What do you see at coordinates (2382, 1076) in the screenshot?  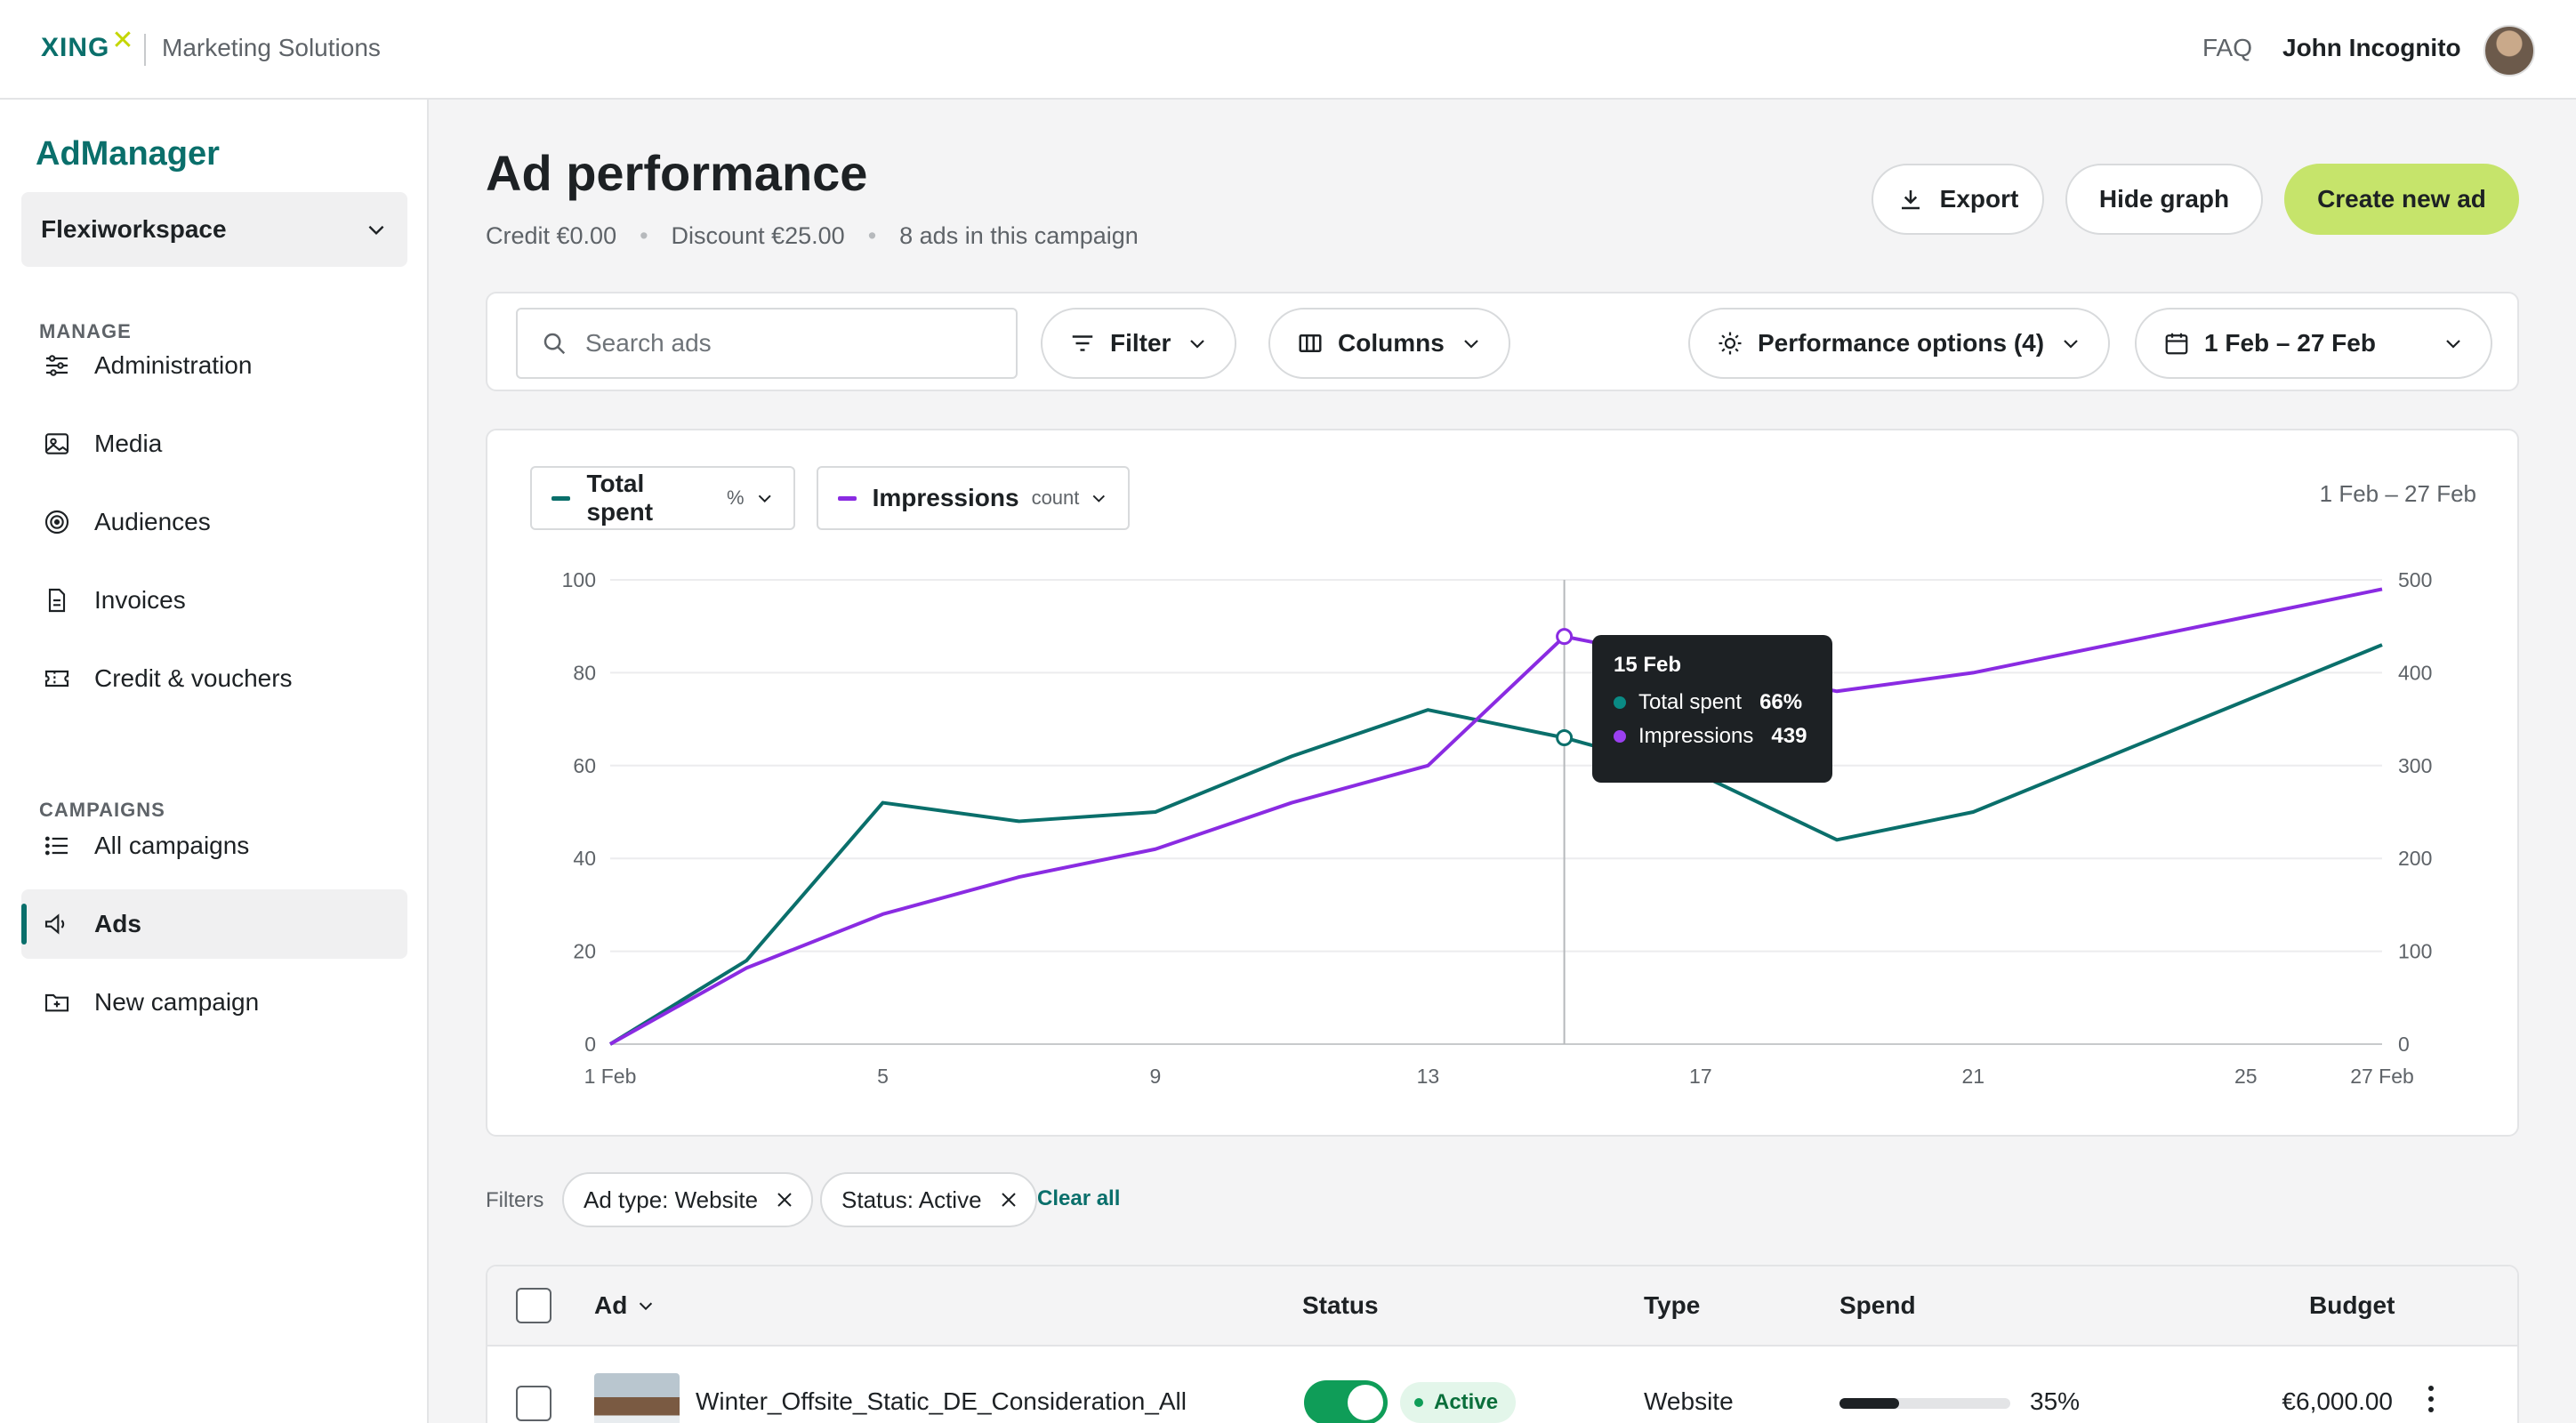 I see `x-tick-label: 27 Feb` at bounding box center [2382, 1076].